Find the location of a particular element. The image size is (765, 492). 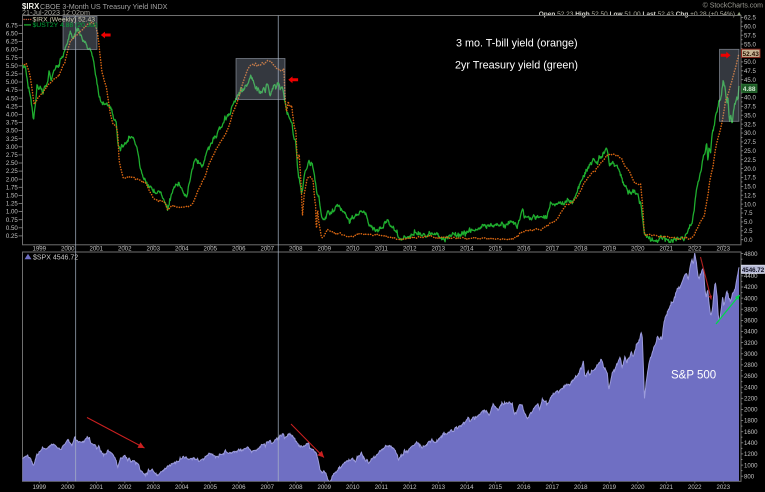

svg-text: 1200 is located at coordinates (751, 454).